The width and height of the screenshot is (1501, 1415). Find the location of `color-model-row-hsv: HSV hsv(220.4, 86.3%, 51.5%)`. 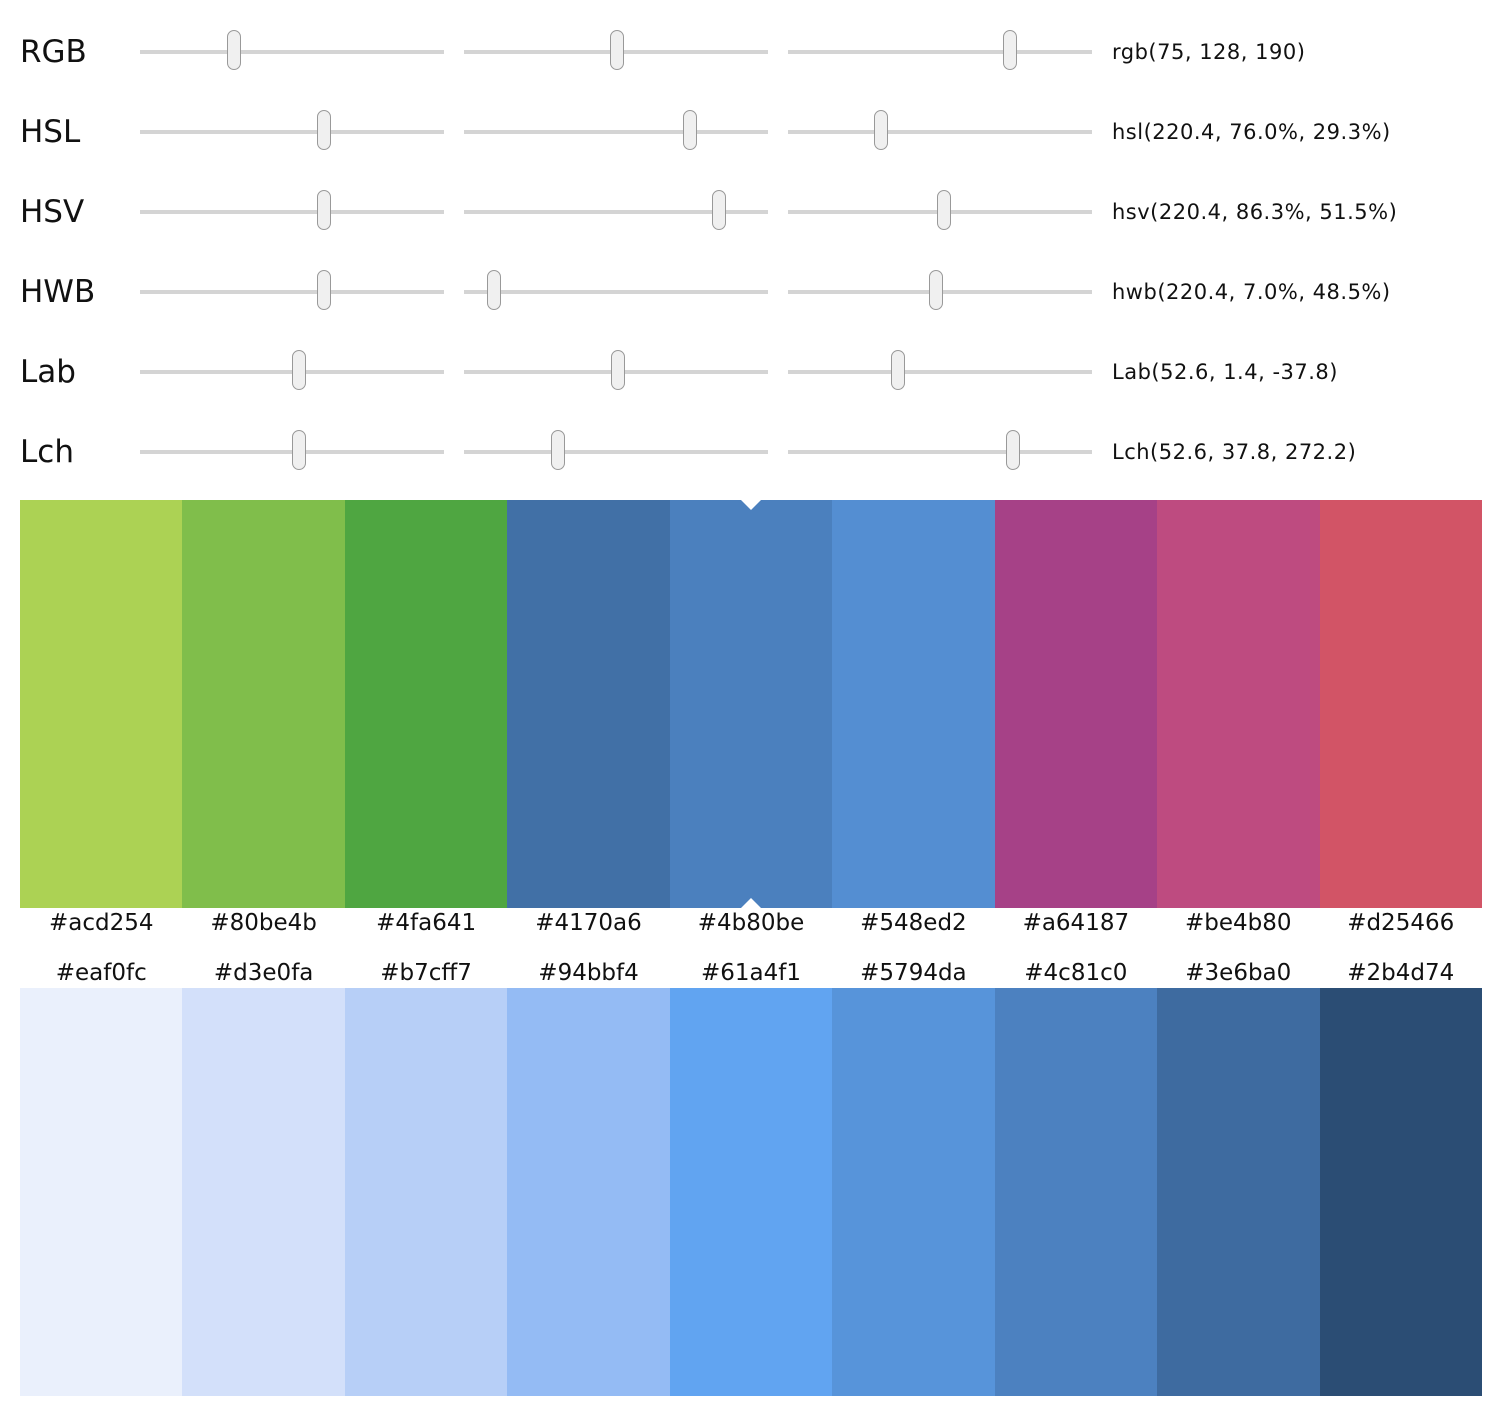

color-model-row-hsv: HSV hsv(220.4, 86.3%, 51.5%) is located at coordinates (750, 212).